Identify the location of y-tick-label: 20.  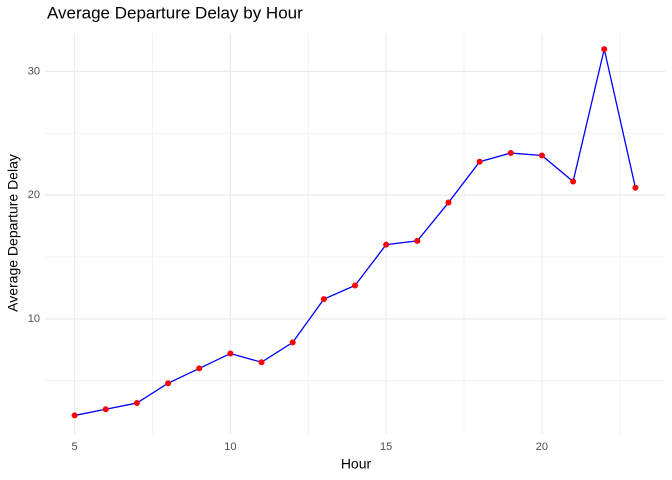
(34, 195).